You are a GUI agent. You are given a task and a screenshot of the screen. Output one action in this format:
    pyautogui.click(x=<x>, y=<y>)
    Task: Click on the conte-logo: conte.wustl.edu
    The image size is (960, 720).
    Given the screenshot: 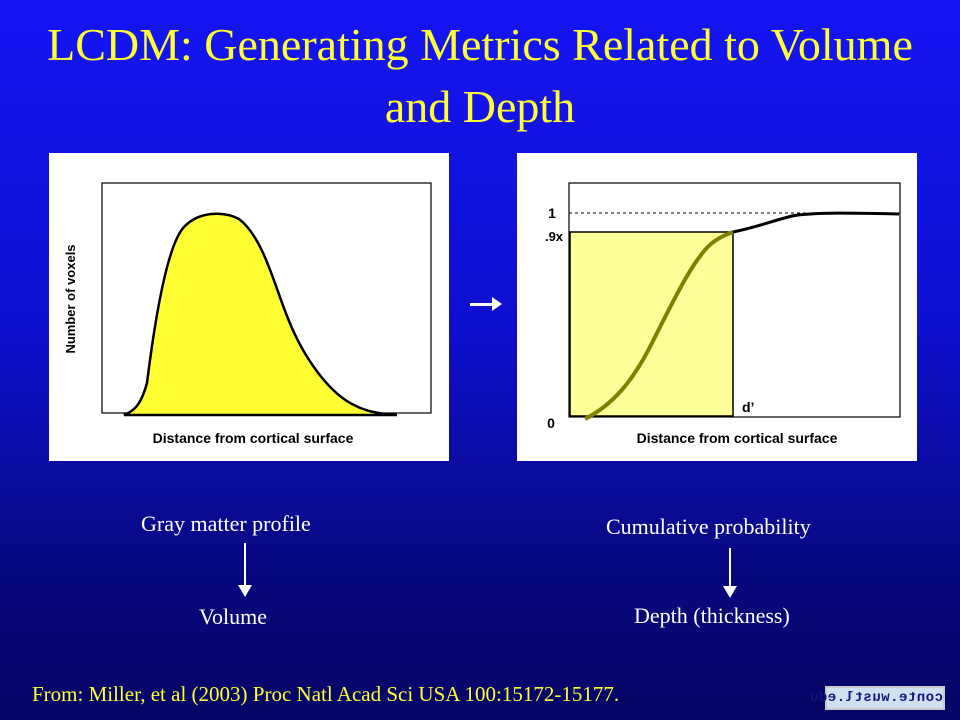 What is the action you would take?
    pyautogui.click(x=877, y=698)
    